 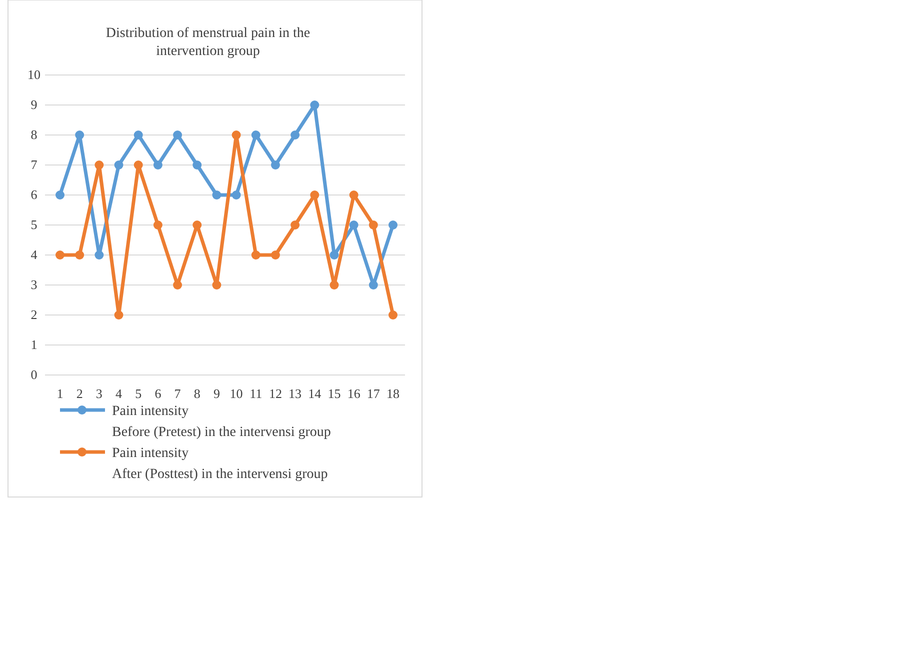 What do you see at coordinates (393, 393) in the screenshot?
I see `x-tick-label: 18` at bounding box center [393, 393].